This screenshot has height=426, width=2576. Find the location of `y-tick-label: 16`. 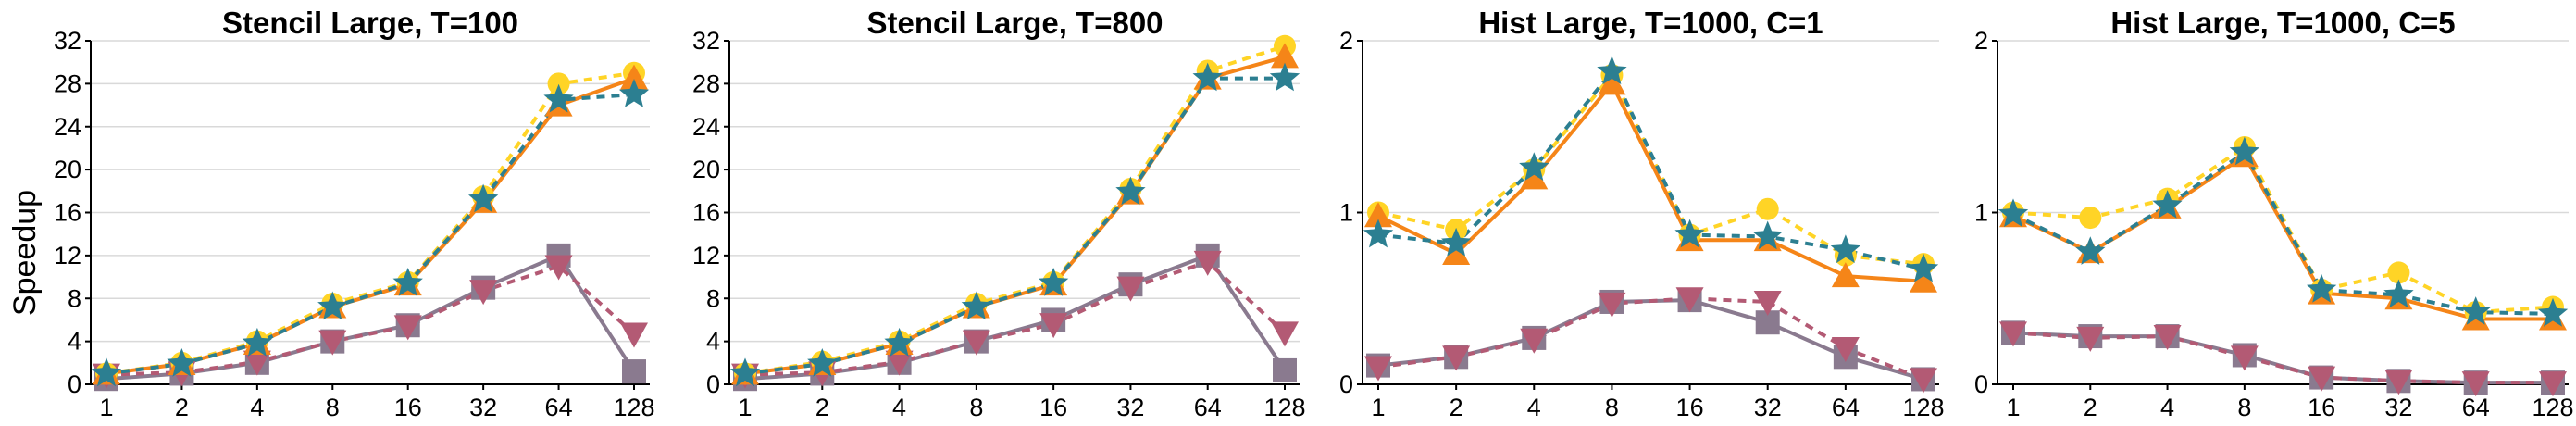

y-tick-label: 16 is located at coordinates (706, 213).